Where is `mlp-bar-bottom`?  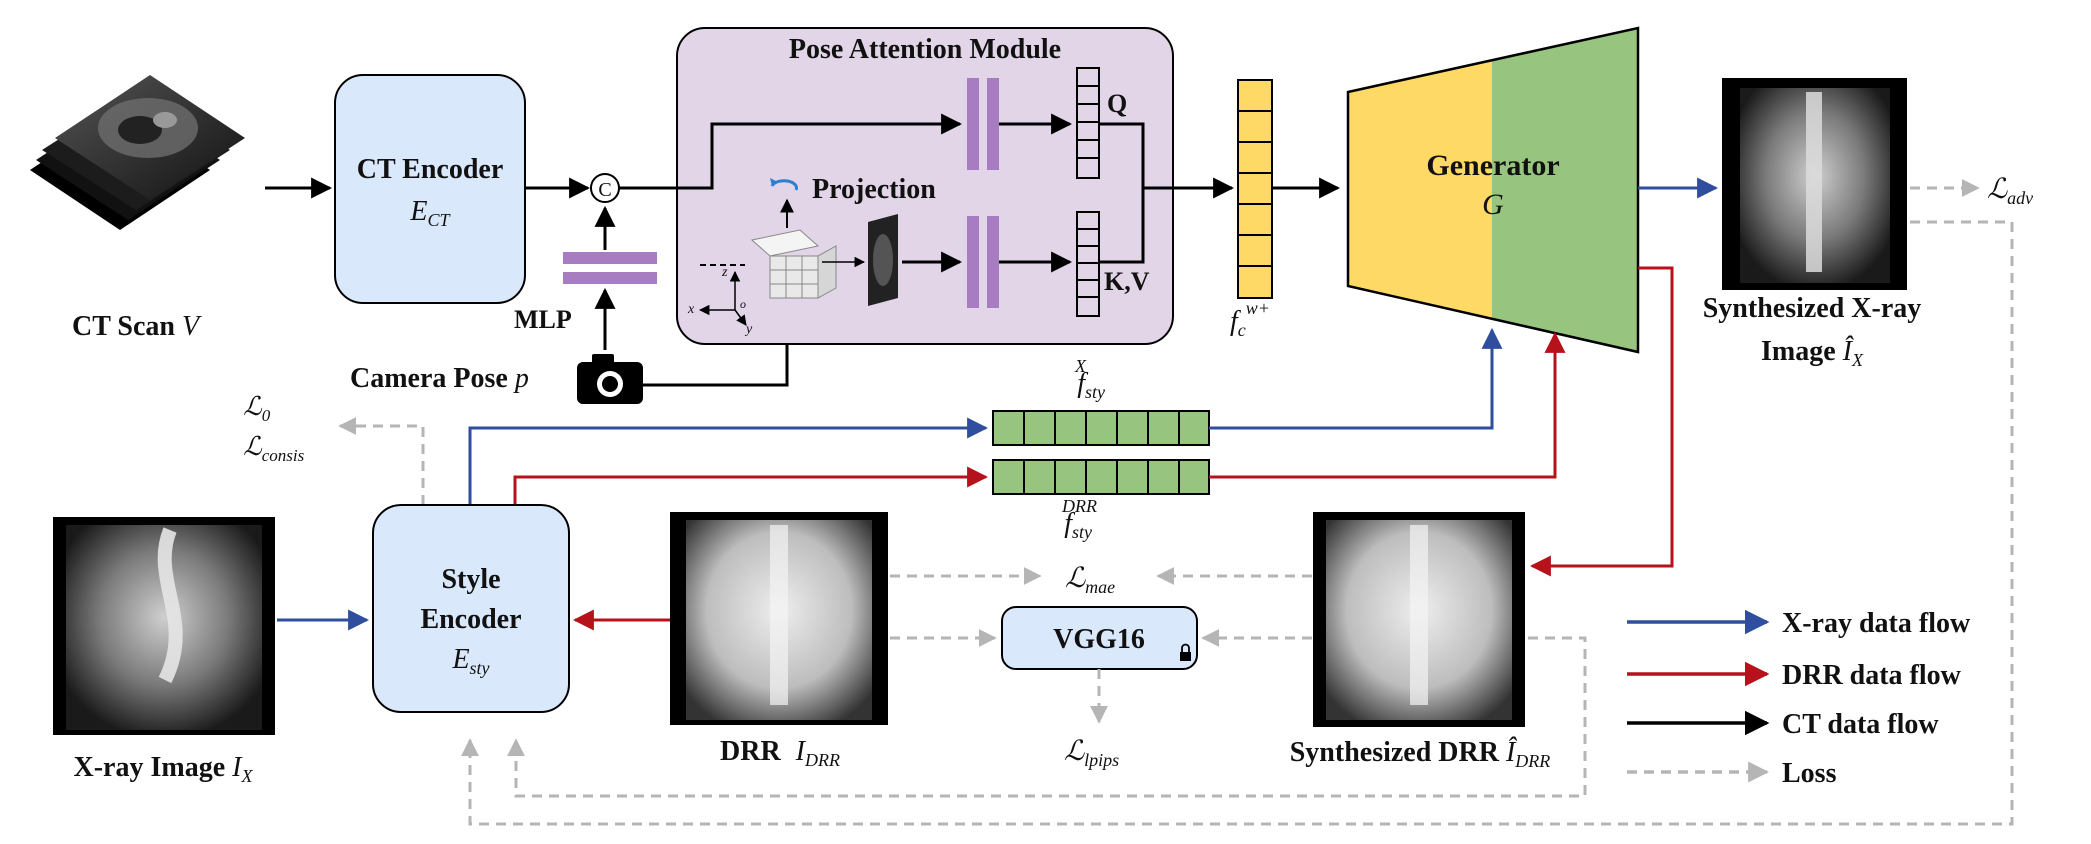 mlp-bar-bottom is located at coordinates (610, 278).